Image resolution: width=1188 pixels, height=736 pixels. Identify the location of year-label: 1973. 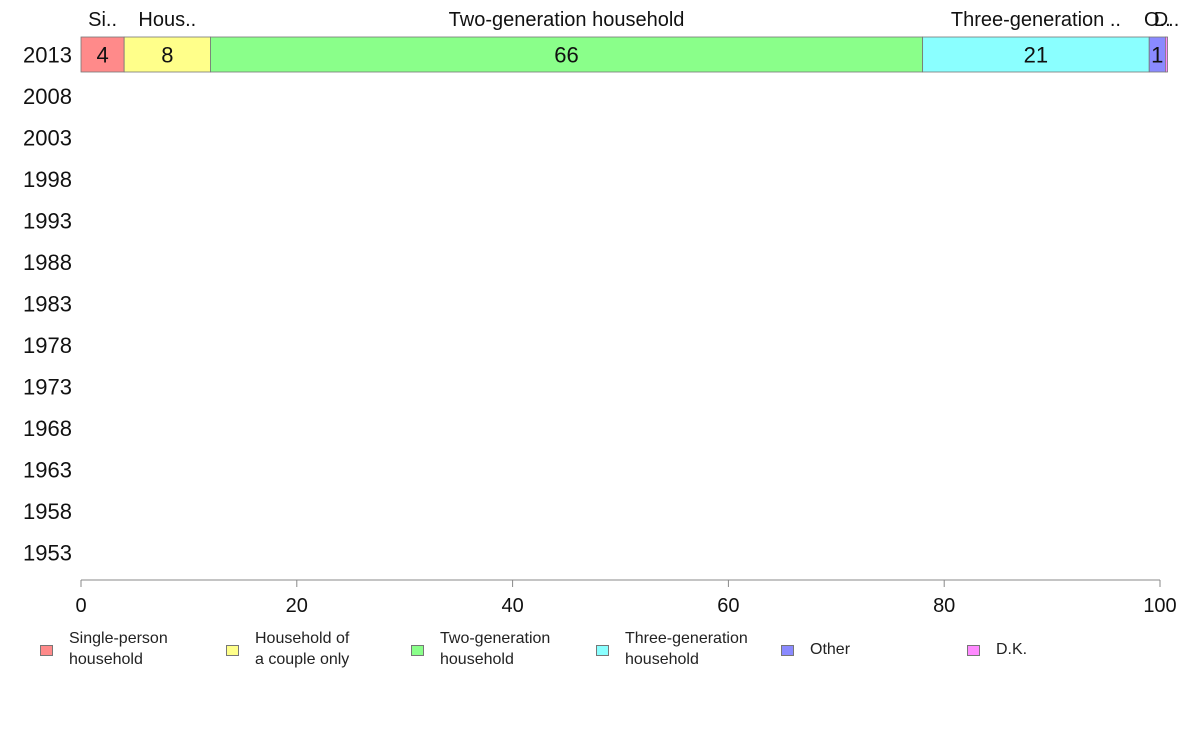
(47, 387).